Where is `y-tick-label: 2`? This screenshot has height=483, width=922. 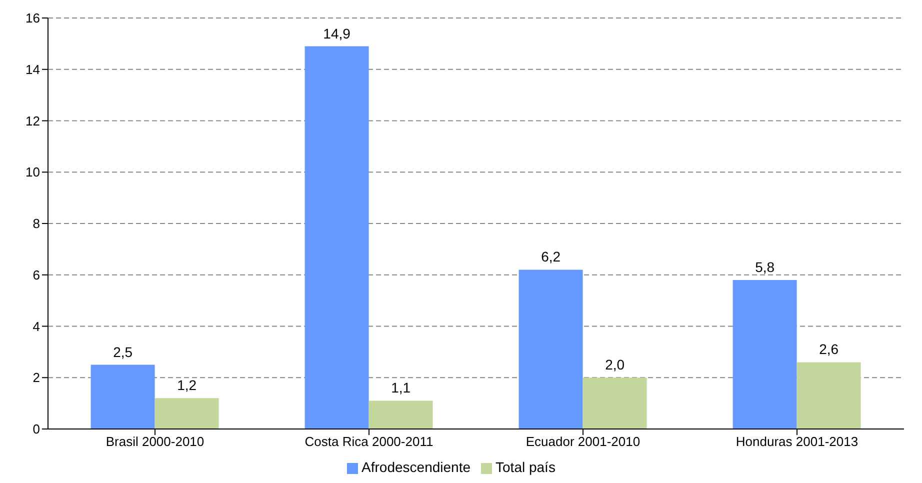
y-tick-label: 2 is located at coordinates (36, 378).